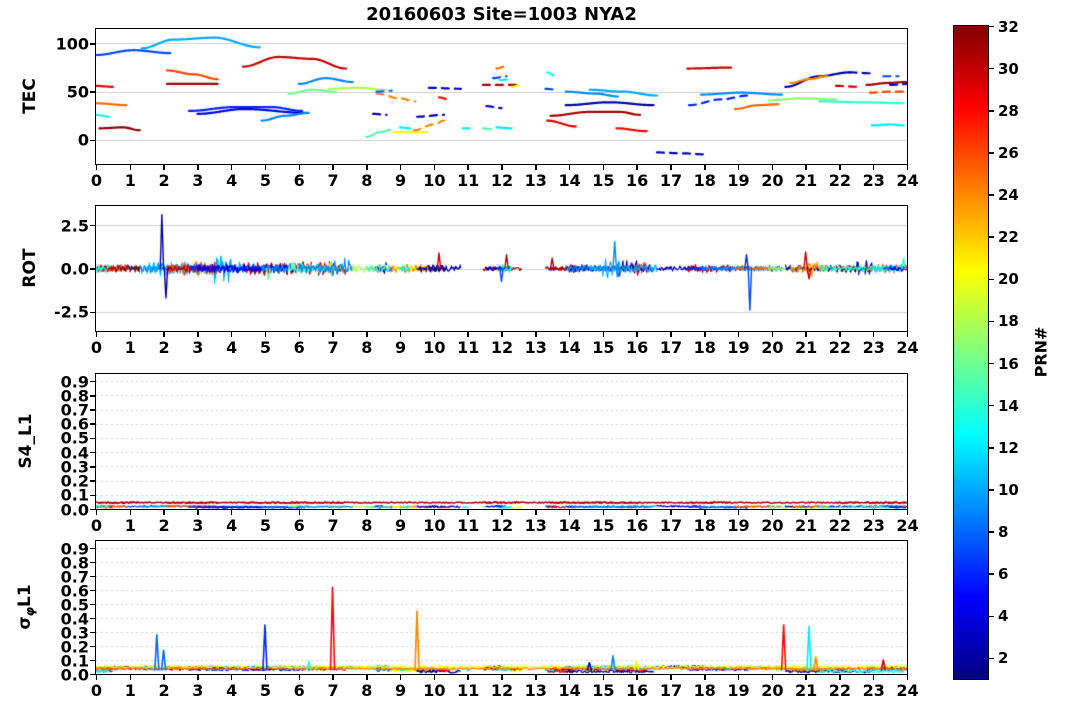  Describe the element at coordinates (96, 690) in the screenshot. I see `x-tick-label: 0` at that location.